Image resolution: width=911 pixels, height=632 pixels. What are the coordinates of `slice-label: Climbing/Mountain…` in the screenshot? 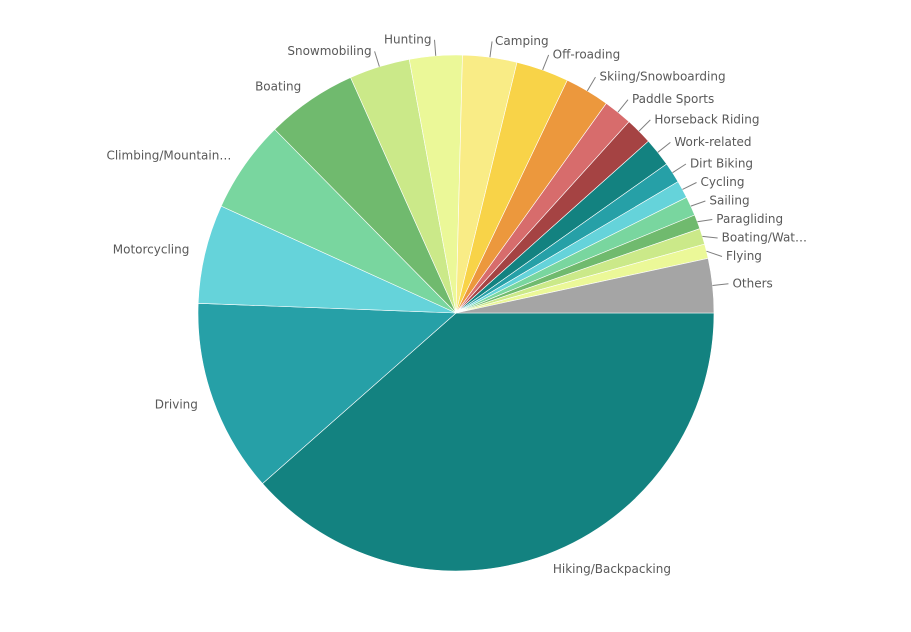 It's located at (168, 156).